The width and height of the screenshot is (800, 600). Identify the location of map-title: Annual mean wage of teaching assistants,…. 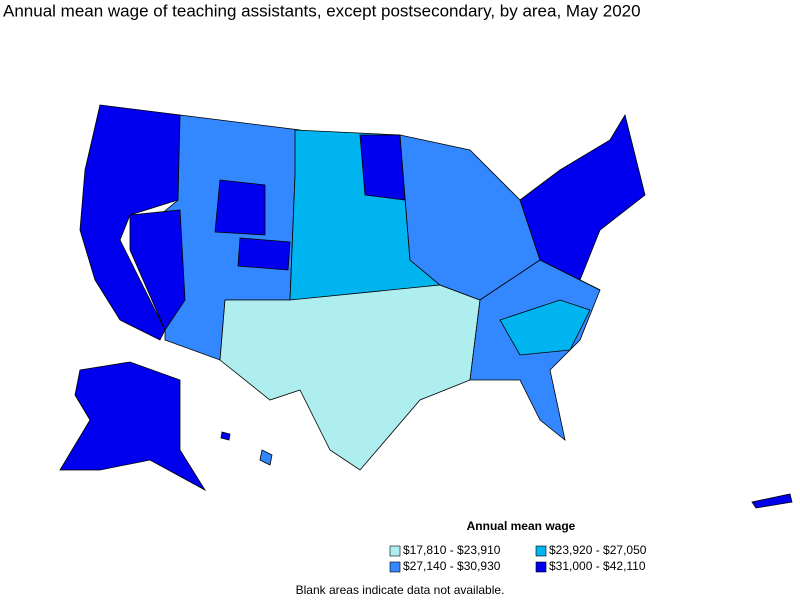
(322, 10).